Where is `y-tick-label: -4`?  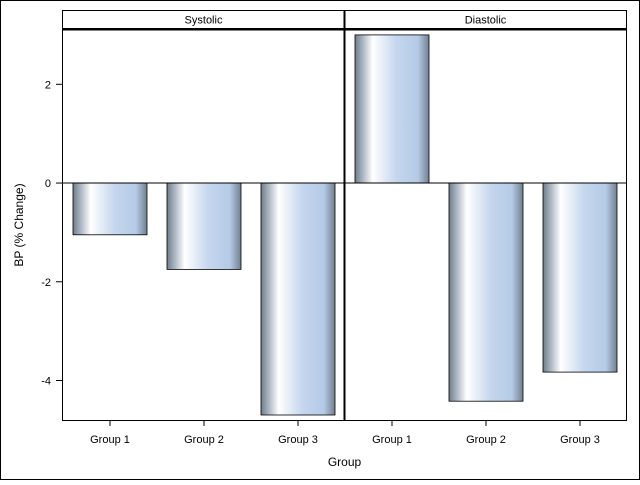
y-tick-label: -4 is located at coordinates (46, 382).